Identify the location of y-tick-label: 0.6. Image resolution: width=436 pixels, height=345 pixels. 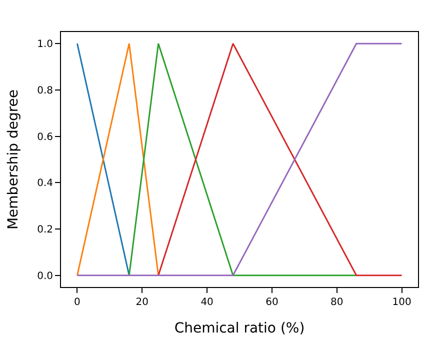
(45, 137).